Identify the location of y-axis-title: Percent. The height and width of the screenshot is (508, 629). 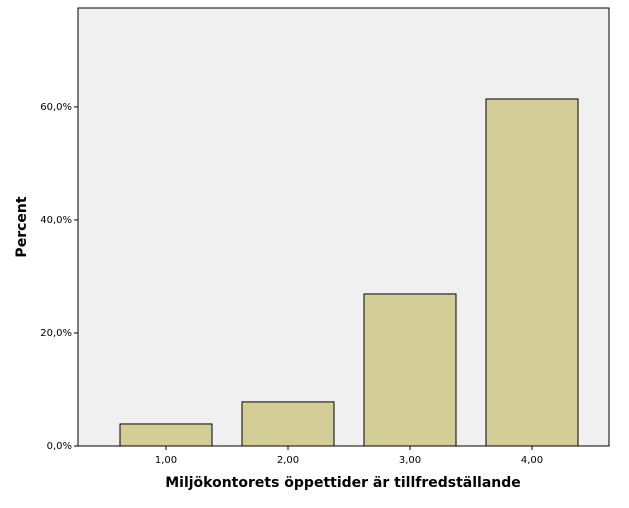
(22, 226).